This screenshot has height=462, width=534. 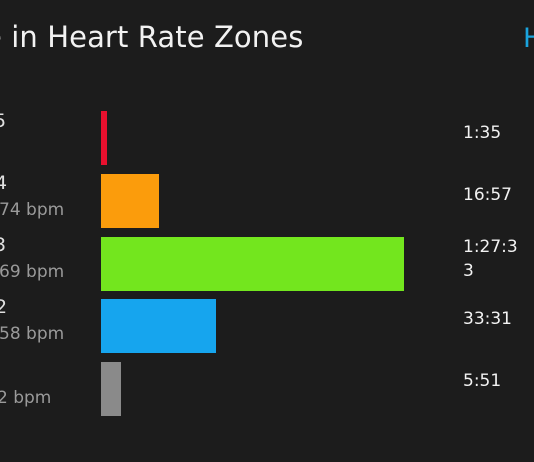 I want to click on zone-name: 4, so click(x=4, y=183).